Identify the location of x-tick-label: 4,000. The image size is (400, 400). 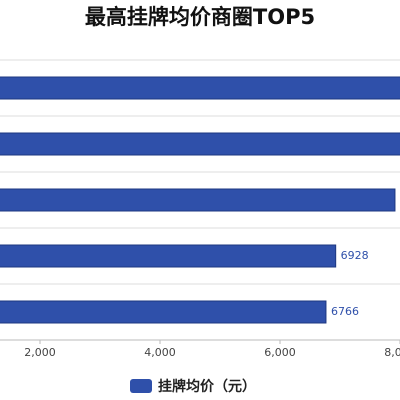
(160, 352).